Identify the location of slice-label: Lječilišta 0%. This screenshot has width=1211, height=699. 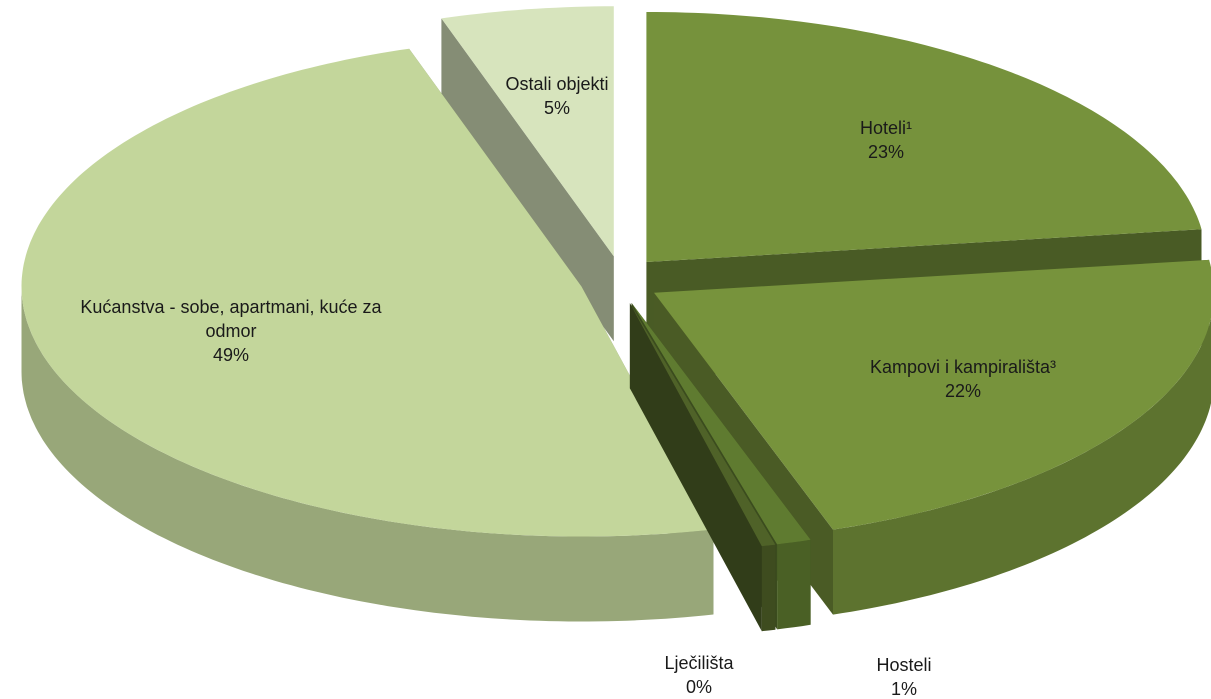
(699, 675).